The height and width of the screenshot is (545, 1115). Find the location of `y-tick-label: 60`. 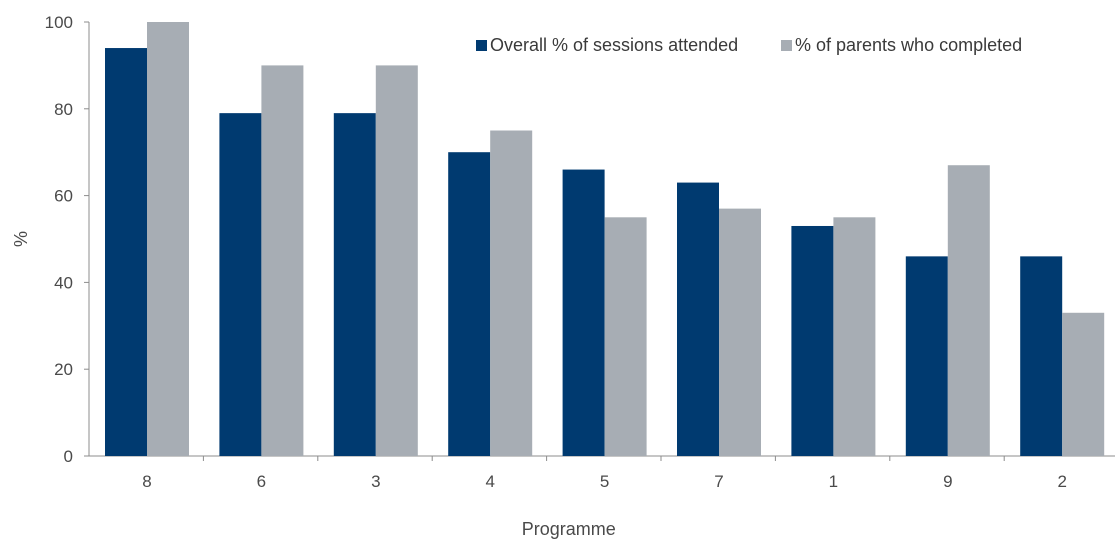

y-tick-label: 60 is located at coordinates (63, 196).